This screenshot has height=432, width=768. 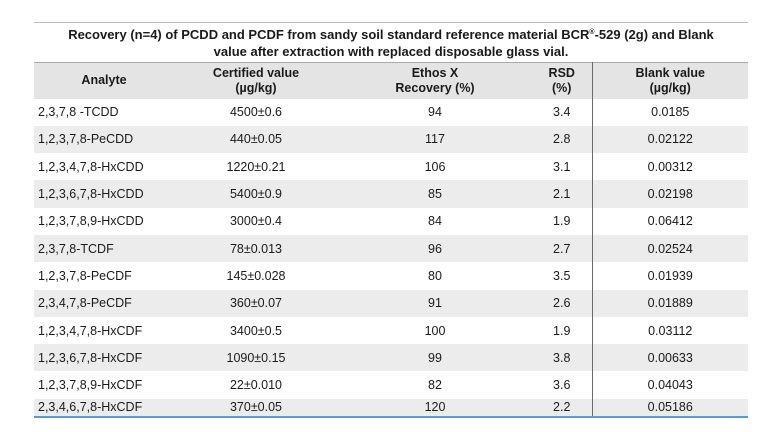 I want to click on cell-recovery: 106, so click(x=435, y=166).